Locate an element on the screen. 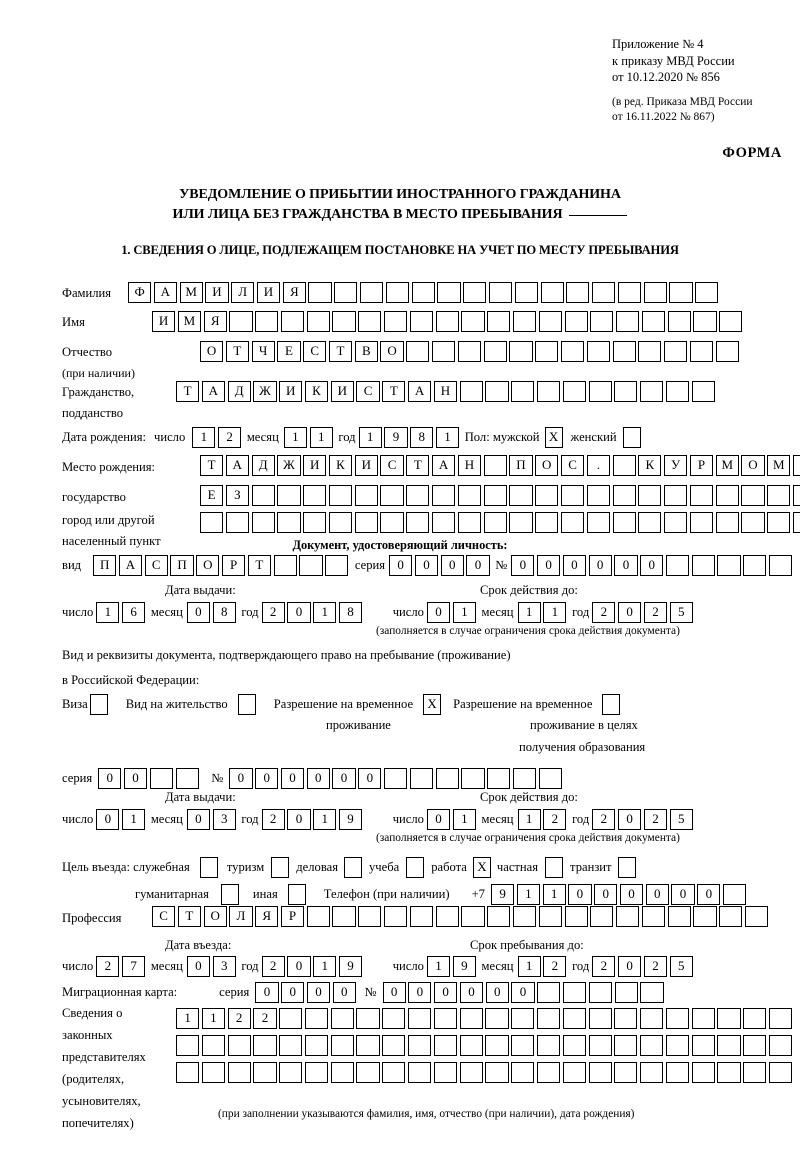 This screenshot has width=800, height=1163. char-cell: Н is located at coordinates (445, 391).